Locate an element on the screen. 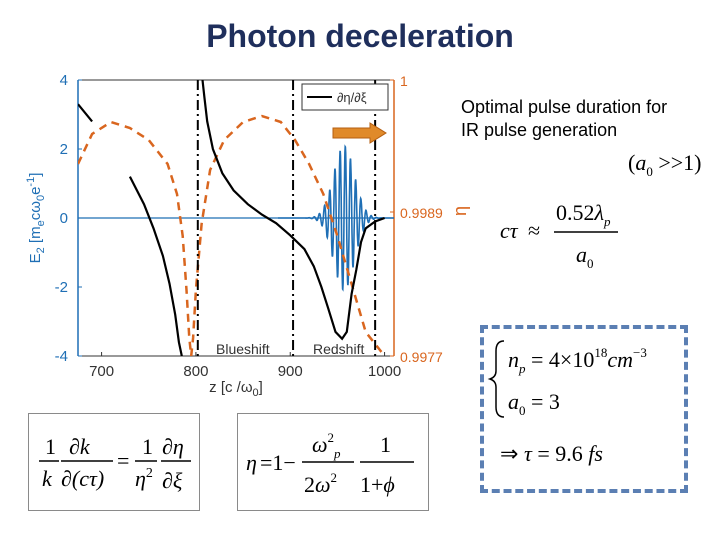 Image resolution: width=720 pixels, height=540 pixels. x-tick-label-0: 700 is located at coordinates (101, 371).